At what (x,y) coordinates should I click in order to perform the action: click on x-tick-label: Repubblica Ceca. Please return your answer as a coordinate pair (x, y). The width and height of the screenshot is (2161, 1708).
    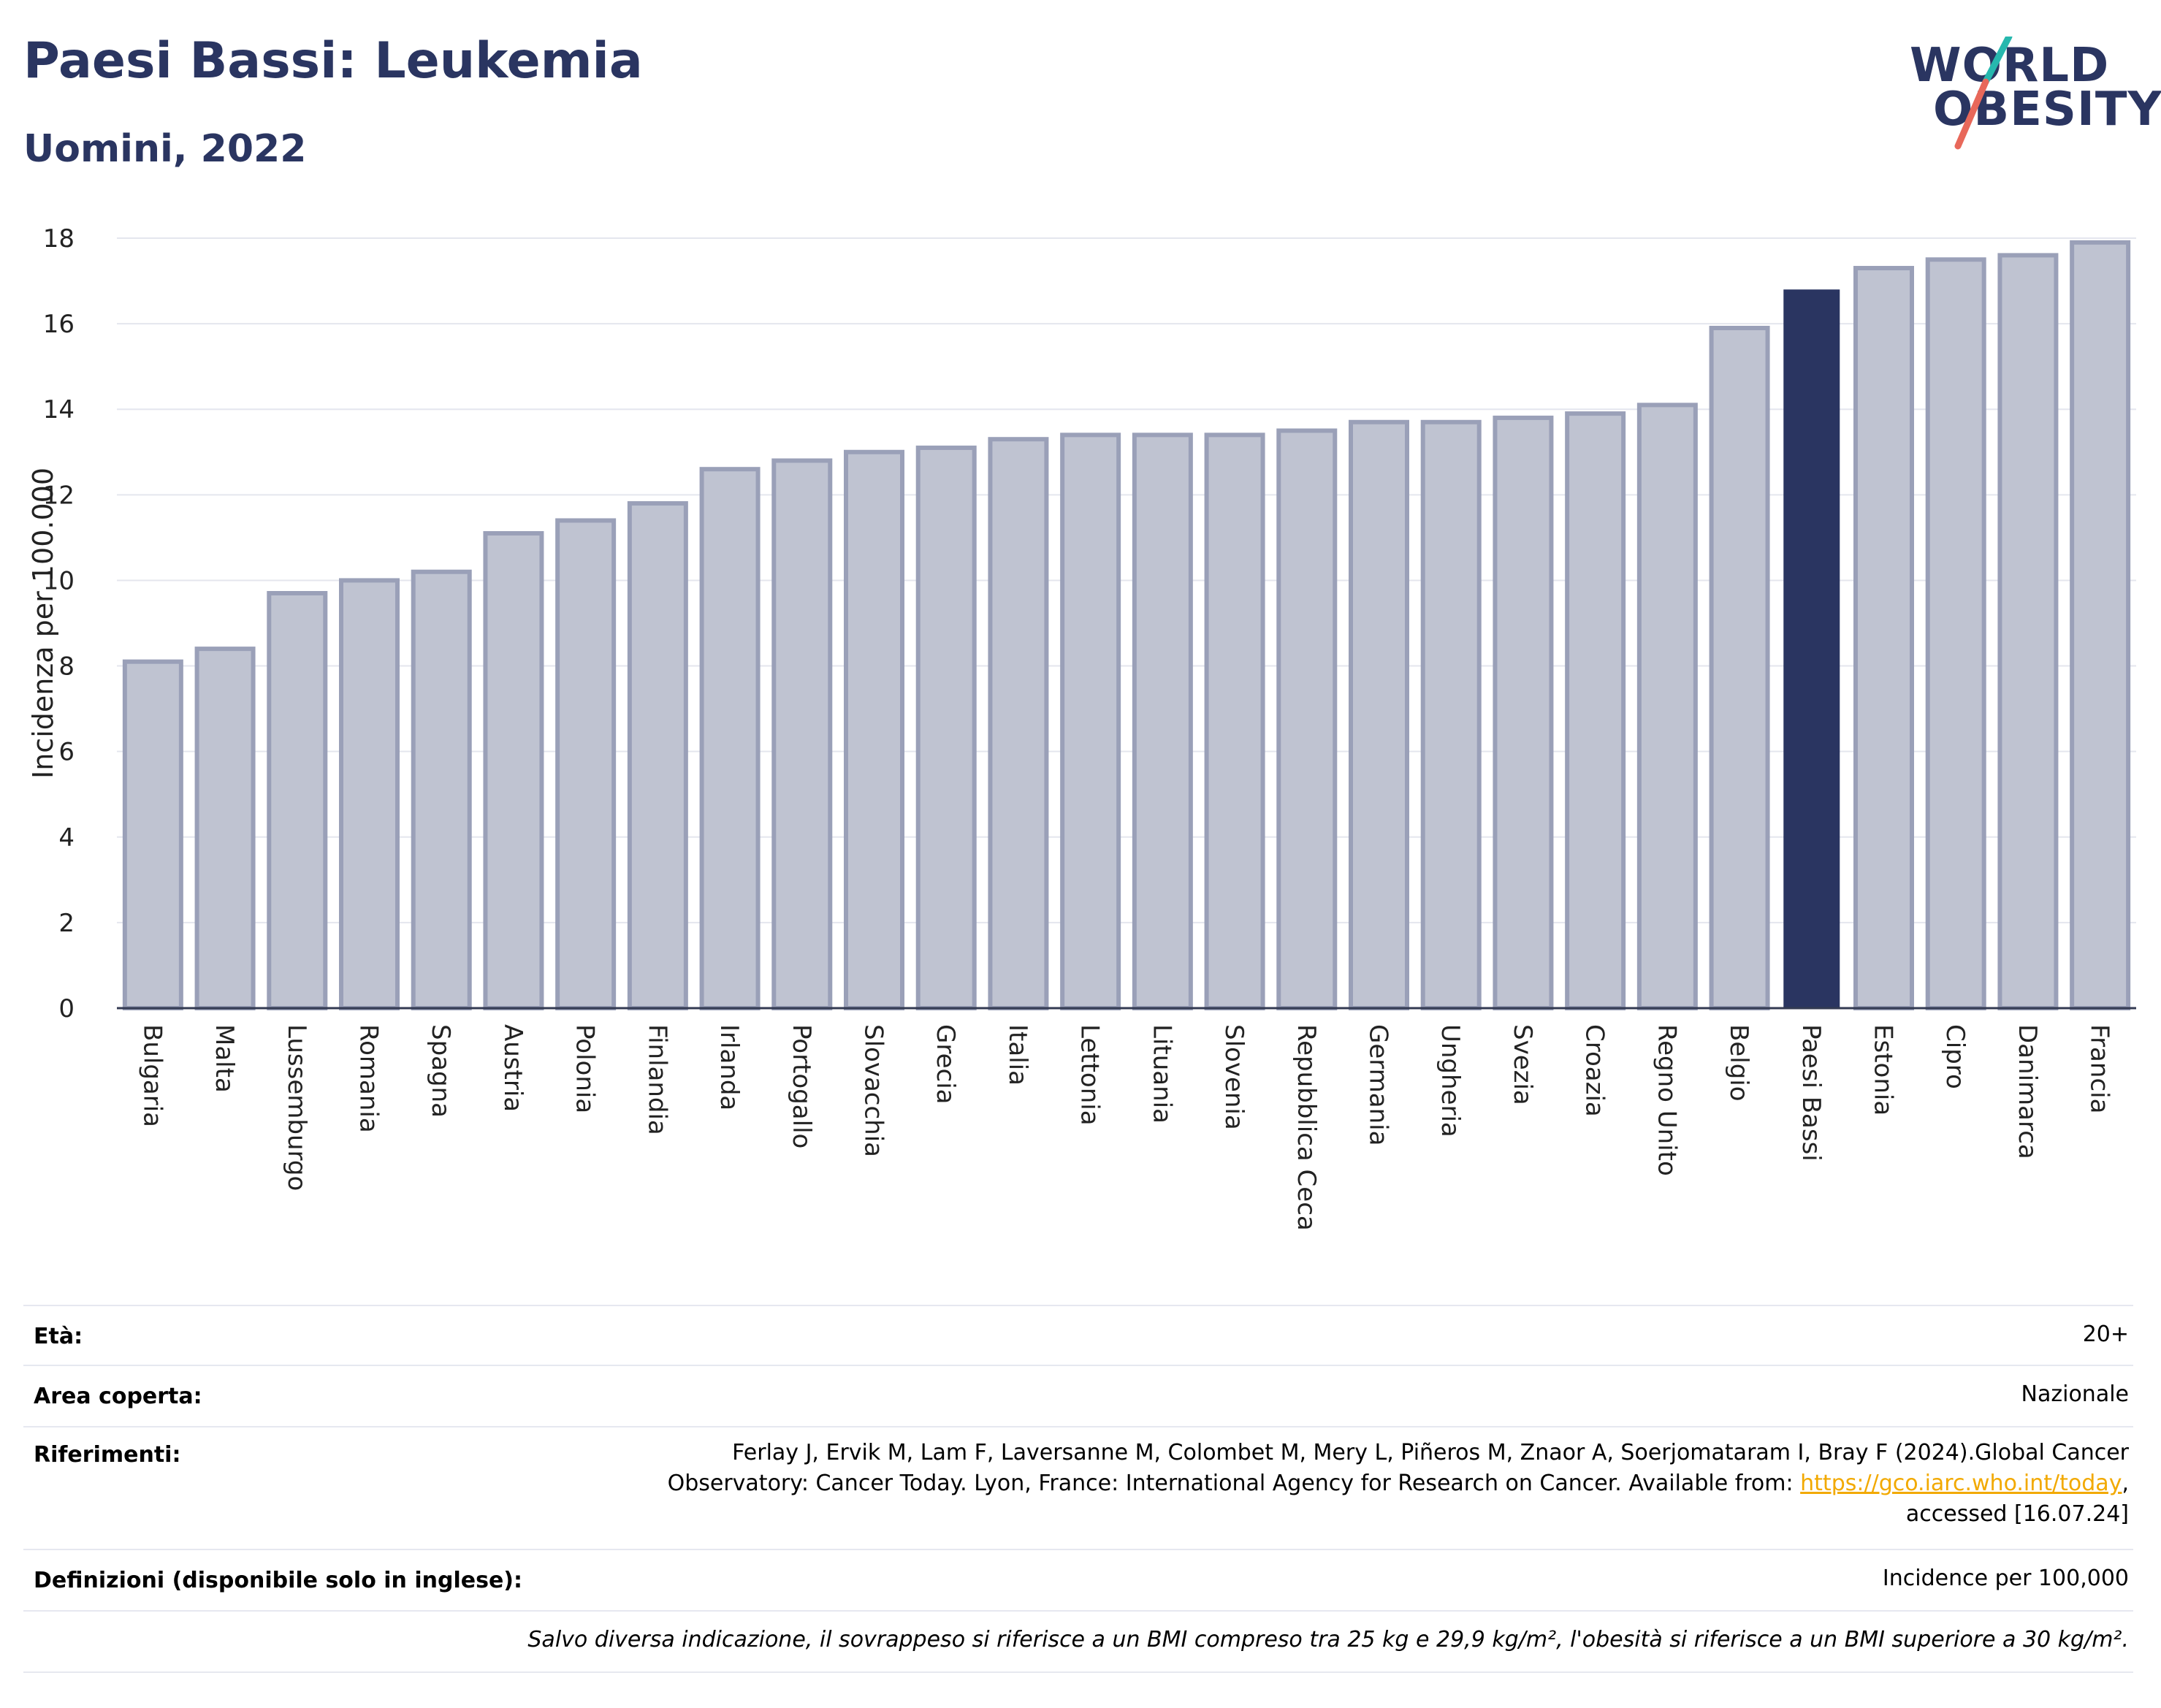
    Looking at the image, I should click on (1306, 1127).